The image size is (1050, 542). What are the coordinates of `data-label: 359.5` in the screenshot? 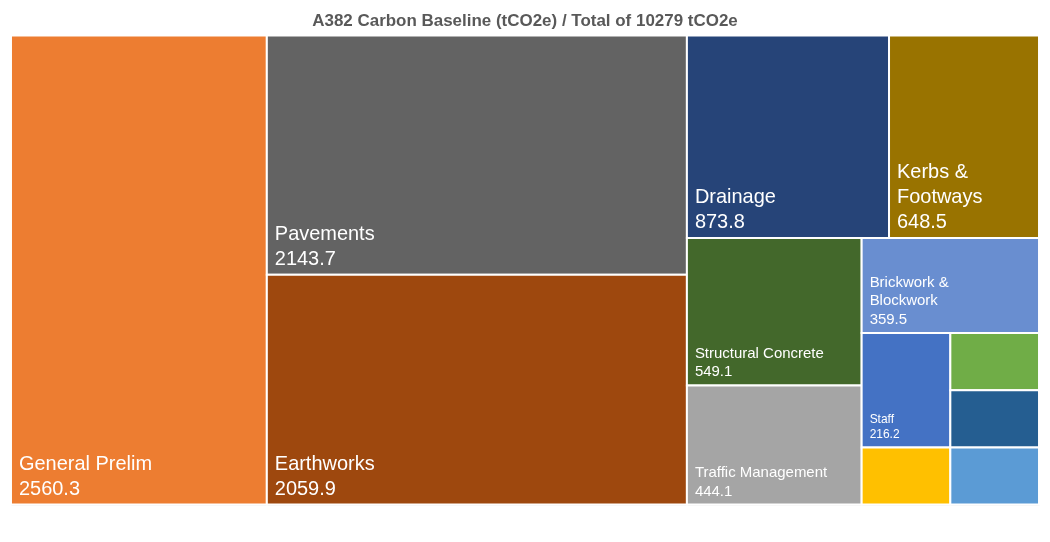 It's located at (888, 319).